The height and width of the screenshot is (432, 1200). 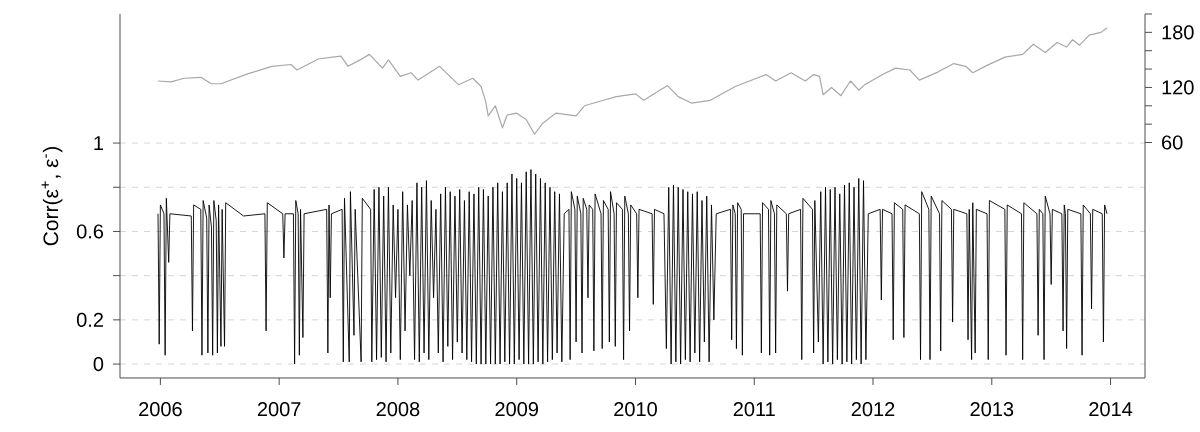 I want to click on x-tick-label: 2011, so click(x=754, y=409).